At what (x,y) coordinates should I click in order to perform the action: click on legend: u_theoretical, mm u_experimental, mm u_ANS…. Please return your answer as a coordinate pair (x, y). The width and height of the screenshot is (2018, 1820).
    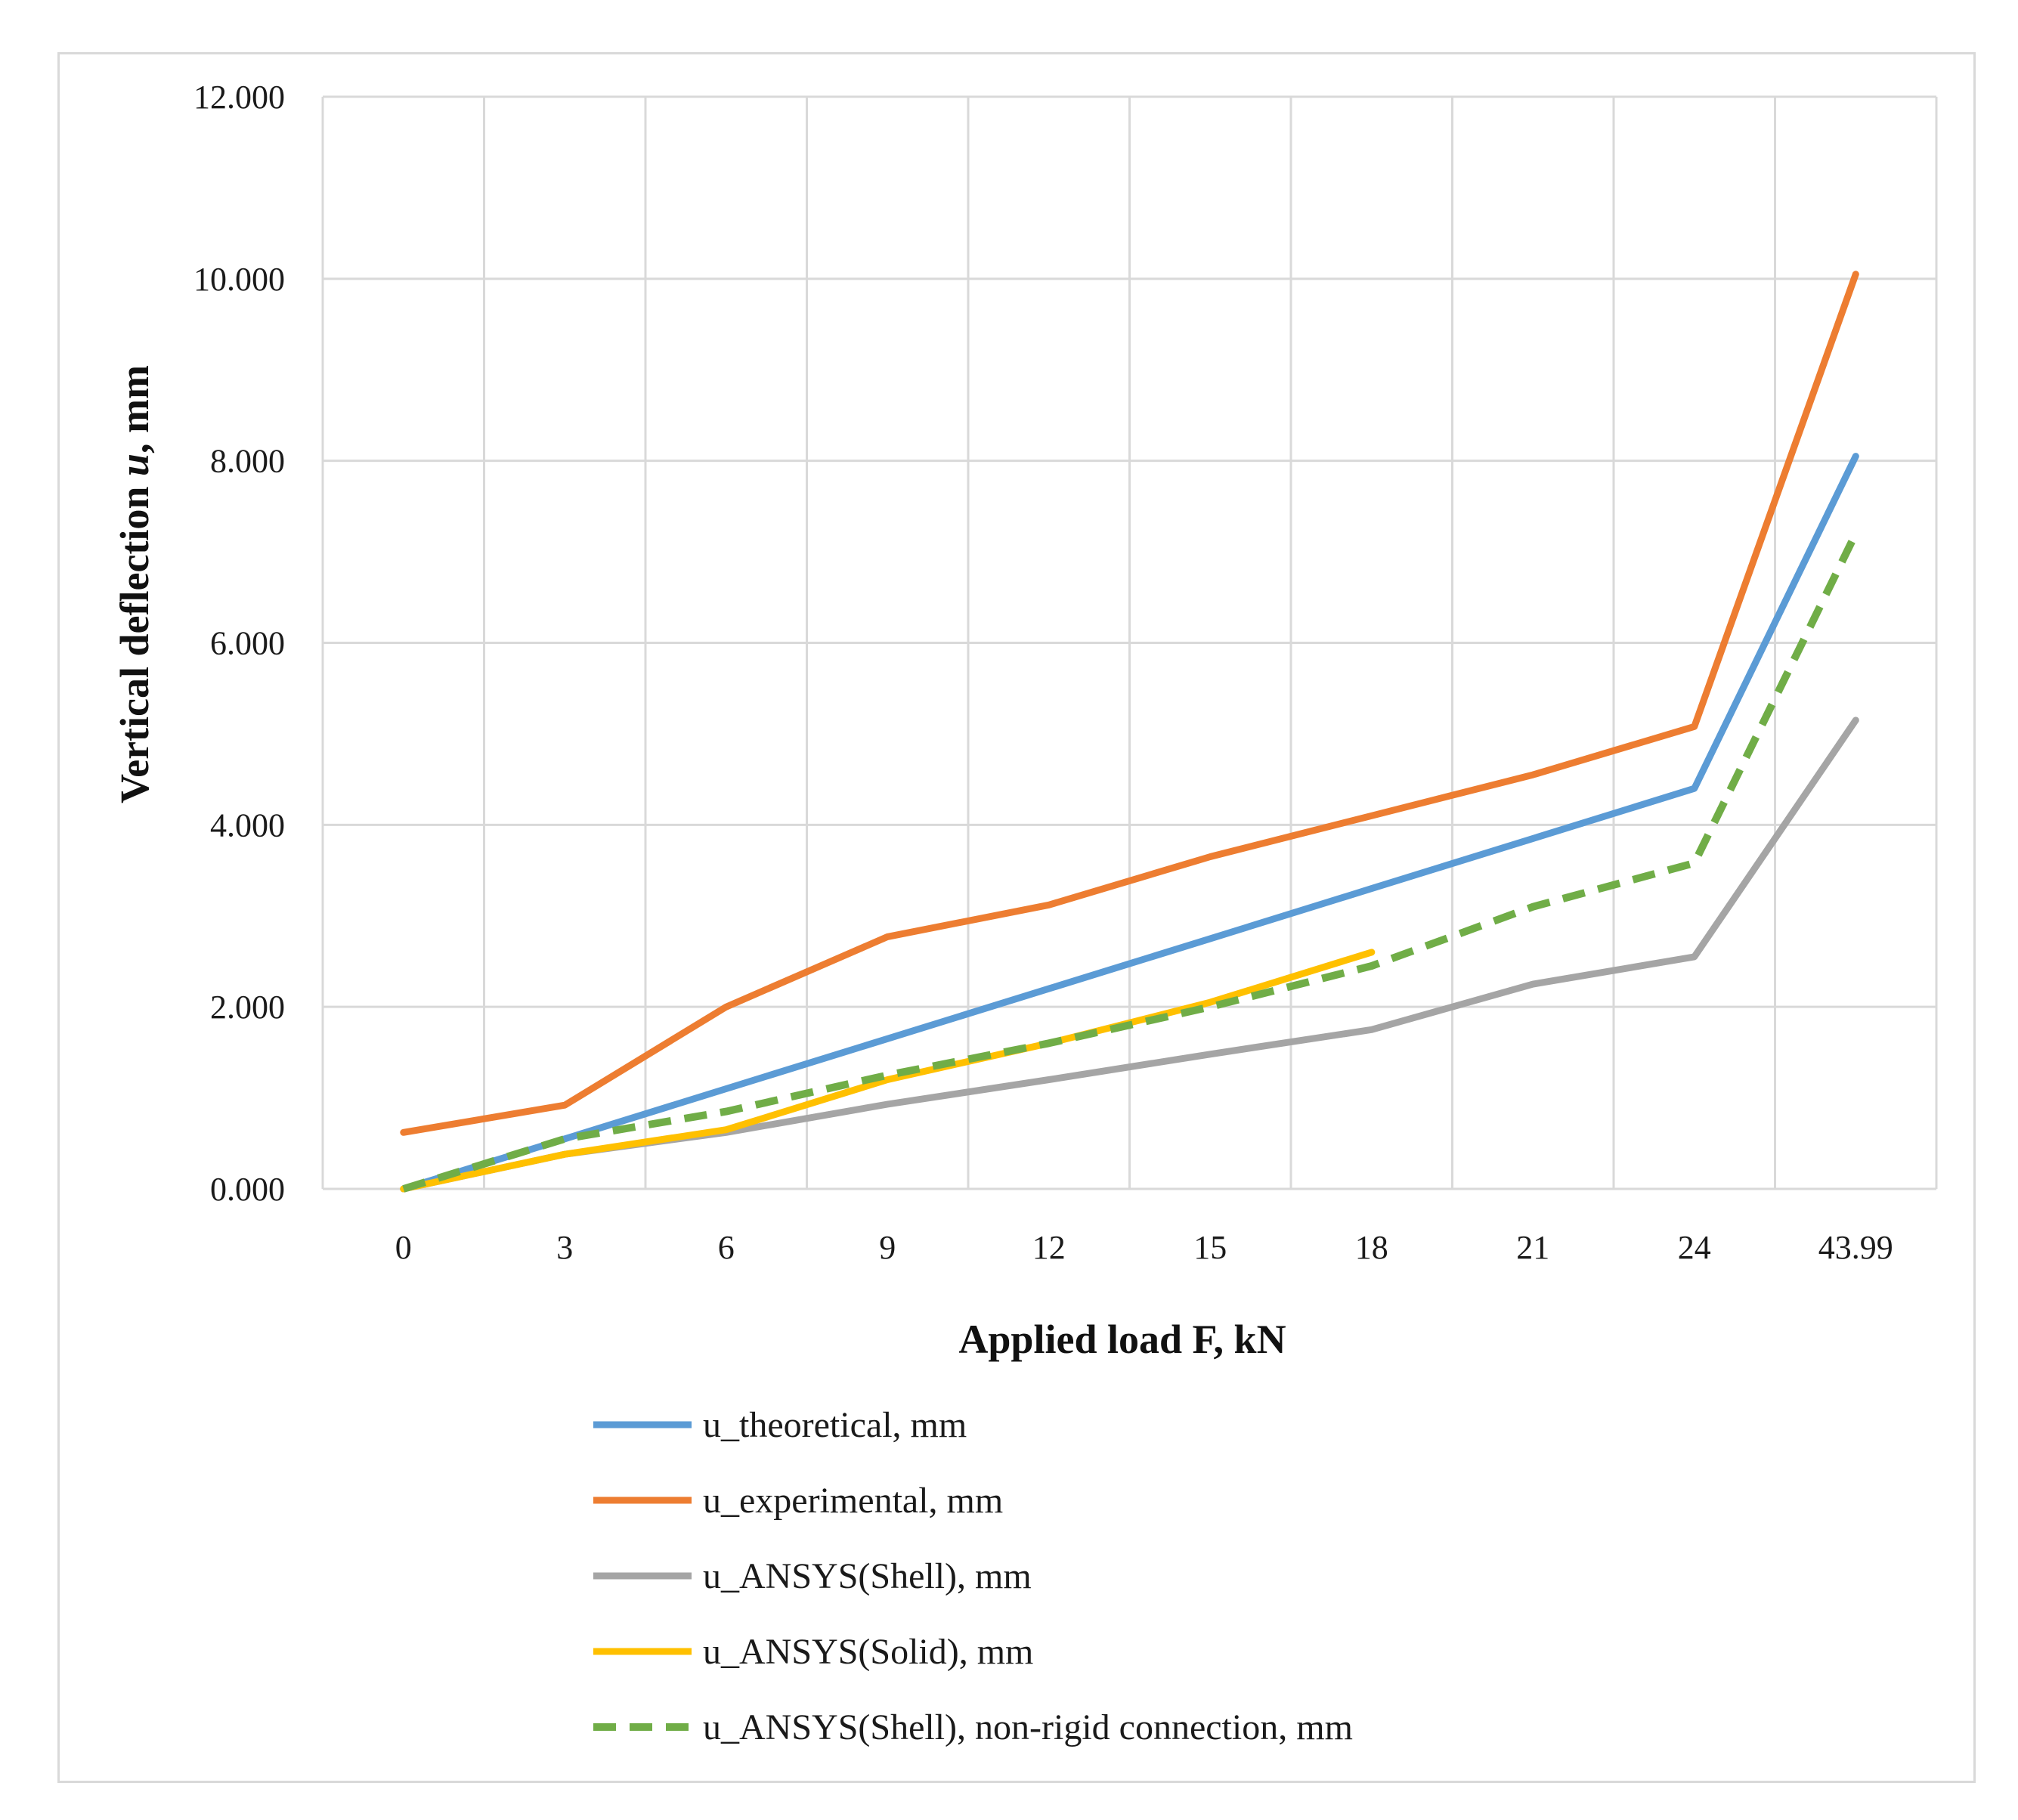
    Looking at the image, I should click on (973, 1576).